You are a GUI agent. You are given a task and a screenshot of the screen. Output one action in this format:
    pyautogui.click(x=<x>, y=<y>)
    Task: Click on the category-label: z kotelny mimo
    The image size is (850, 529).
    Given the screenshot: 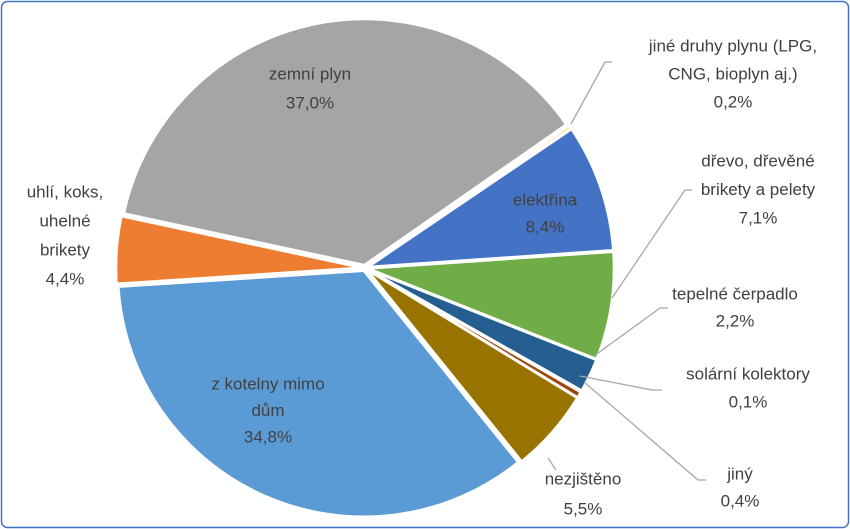 What is the action you would take?
    pyautogui.click(x=267, y=383)
    